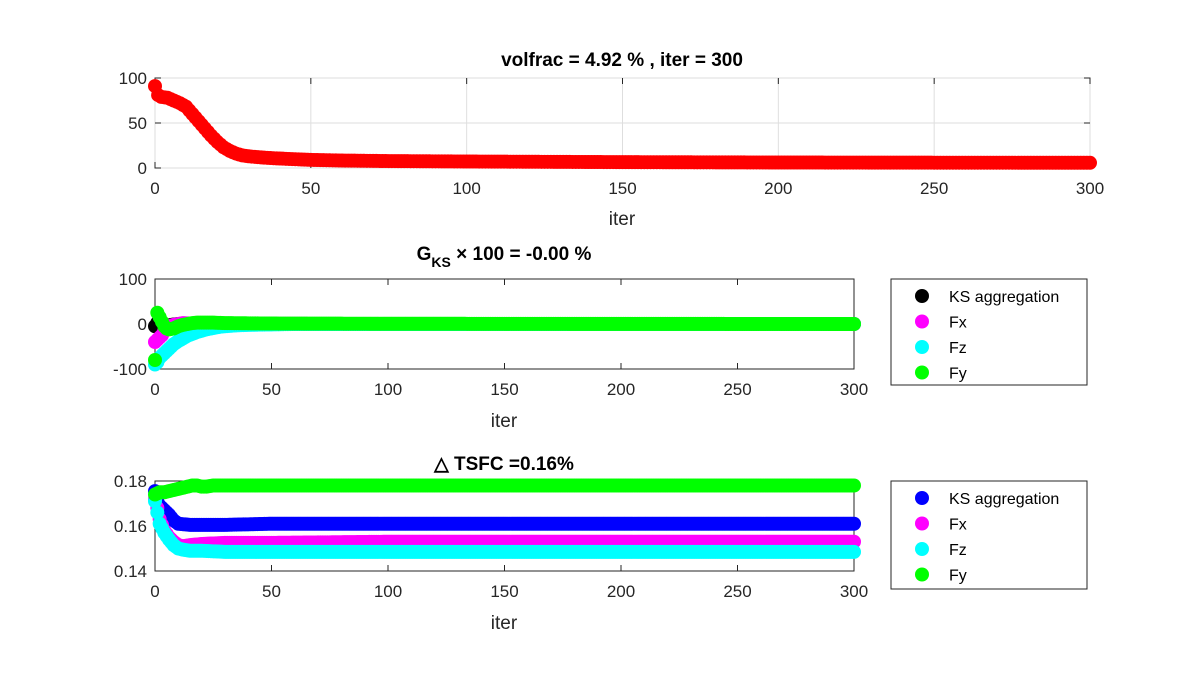 Image resolution: width=1200 pixels, height=675 pixels. What do you see at coordinates (130, 481) in the screenshot?
I see `y-tick-label: 0.18` at bounding box center [130, 481].